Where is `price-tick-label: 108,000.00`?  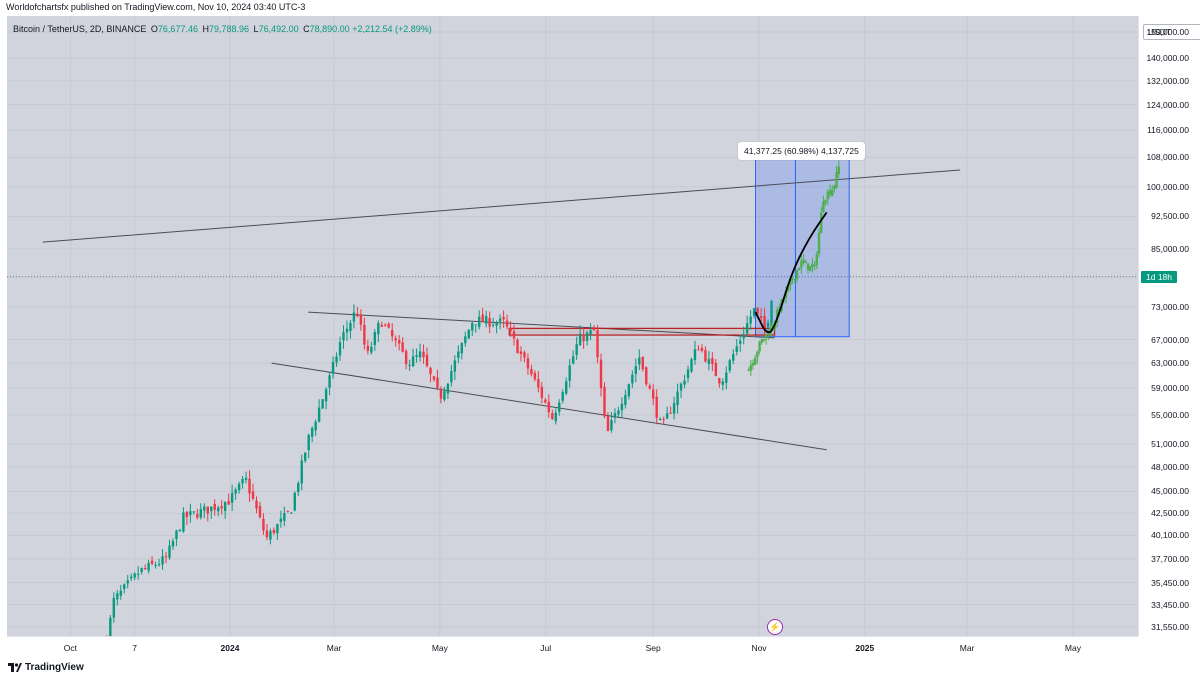
price-tick-label: 108,000.00 is located at coordinates (1167, 157).